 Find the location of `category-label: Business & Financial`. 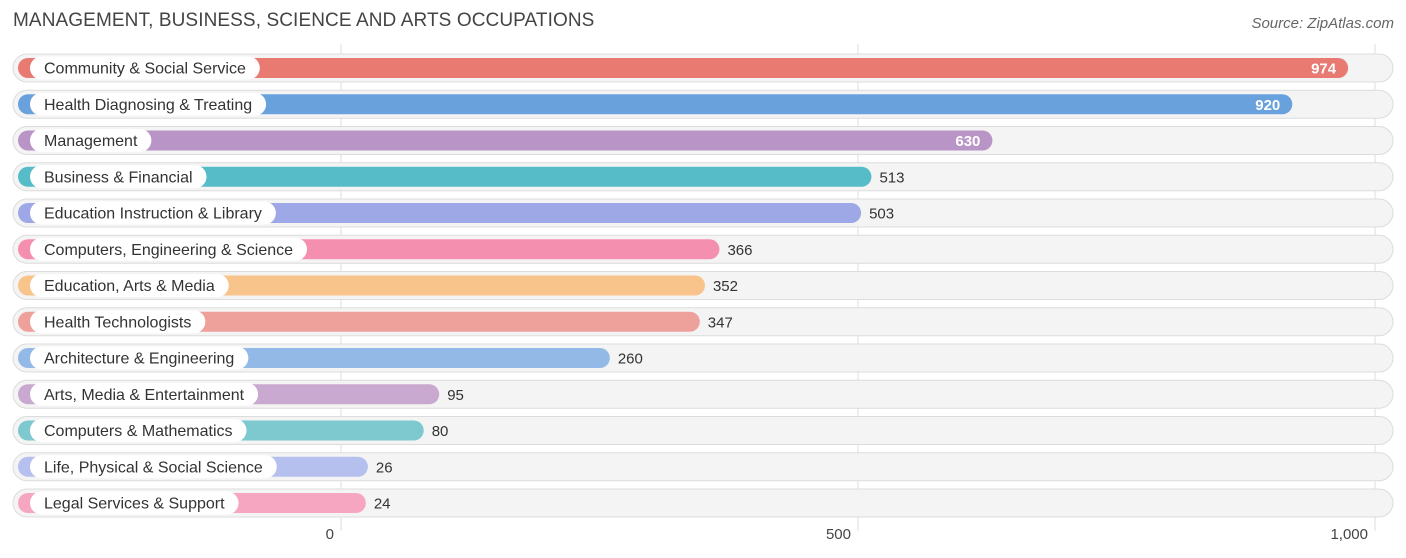

category-label: Business & Financial is located at coordinates (118, 177).